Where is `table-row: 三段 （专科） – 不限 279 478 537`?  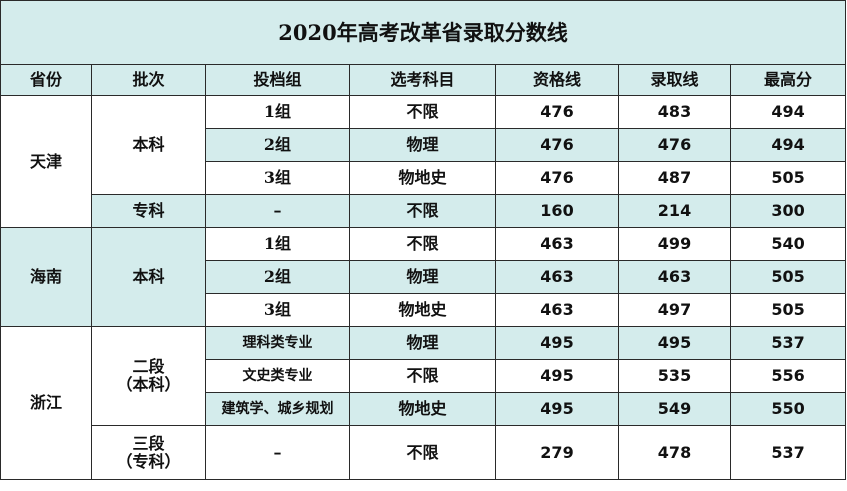 table-row: 三段 （专科） – 不限 279 478 537 is located at coordinates (424, 452).